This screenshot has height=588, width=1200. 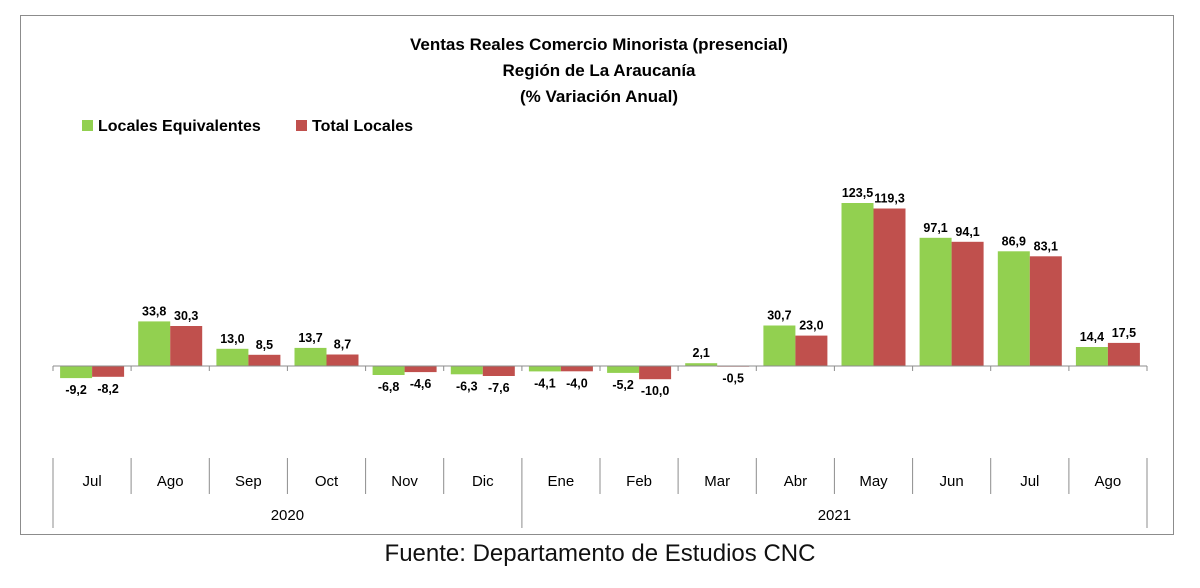 I want to click on data-label-total-locales-7: -4,0, so click(x=577, y=383).